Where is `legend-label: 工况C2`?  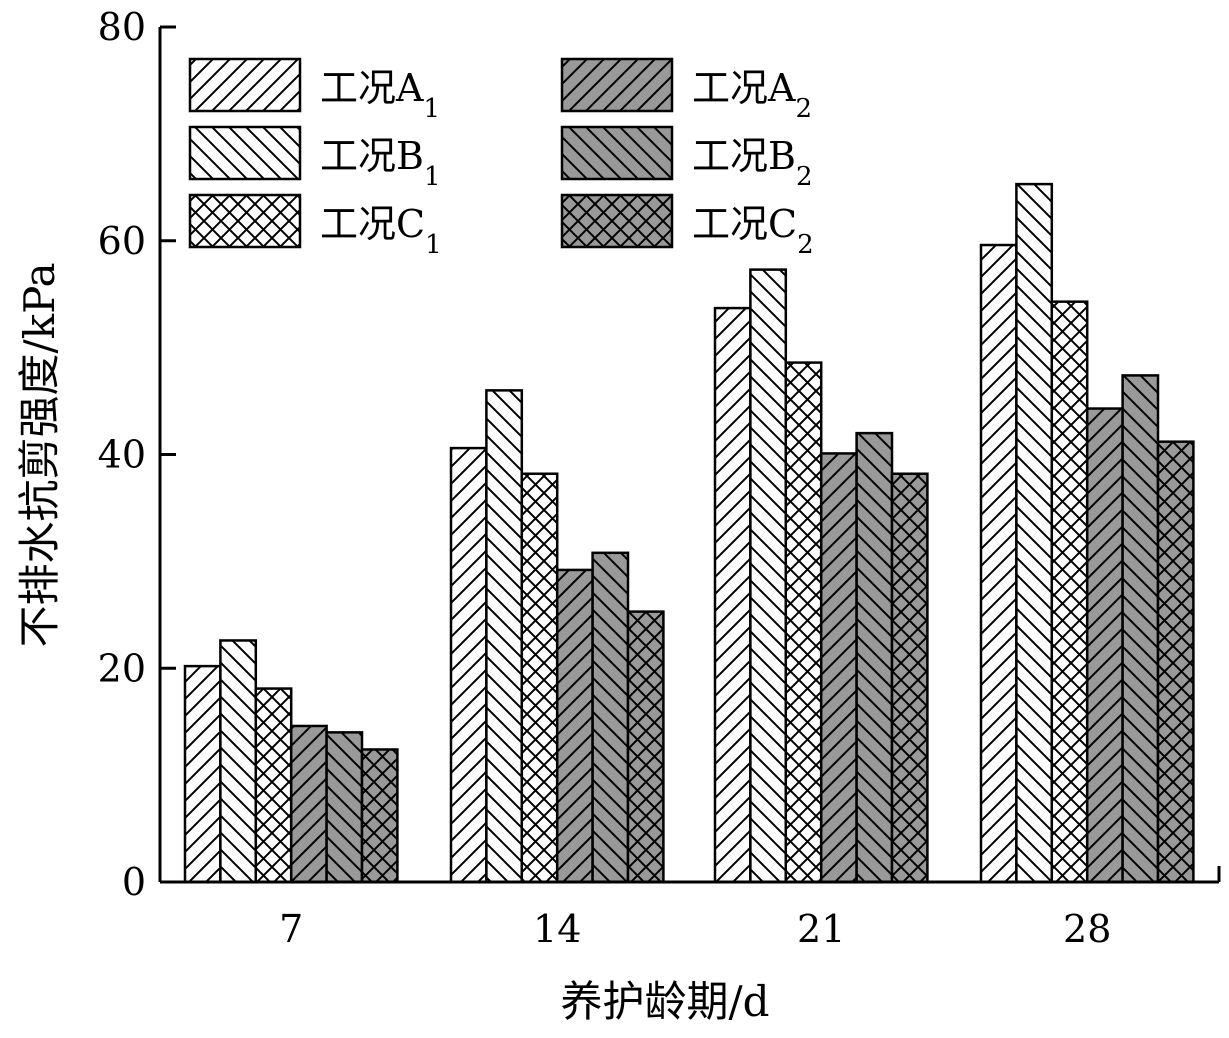 legend-label: 工况C2 is located at coordinates (753, 231).